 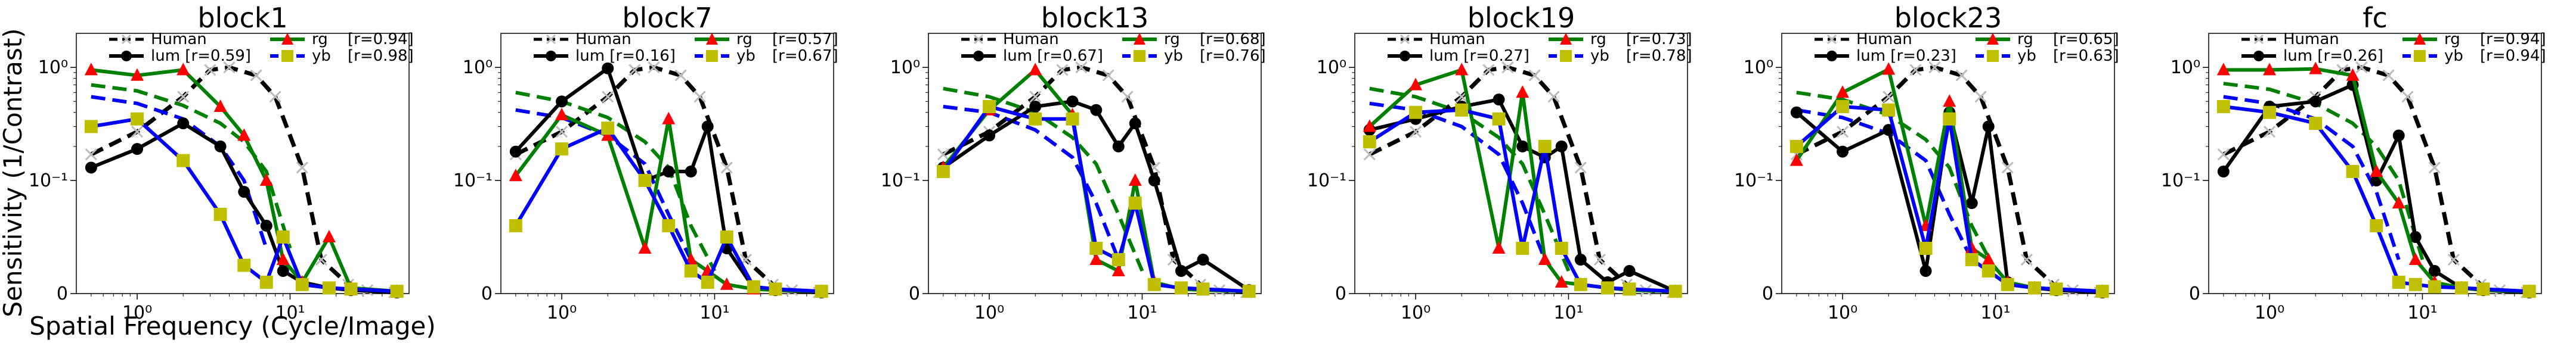 I want to click on legend-yb-r: [r=0.63], so click(x=2086, y=56).